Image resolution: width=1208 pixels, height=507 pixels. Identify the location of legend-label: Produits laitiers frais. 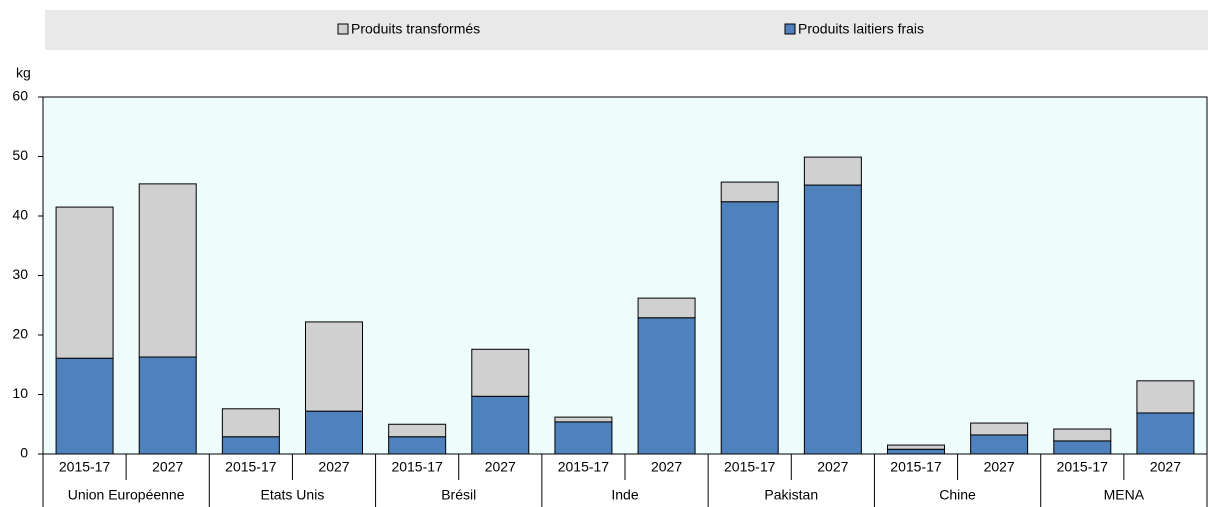
(861, 29).